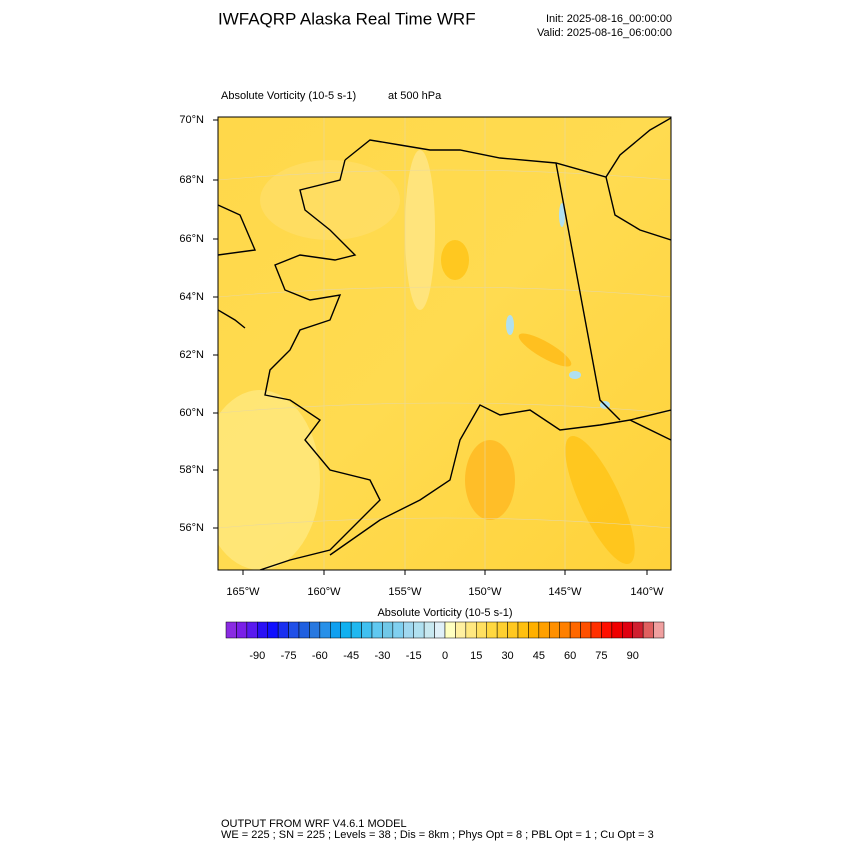 This screenshot has height=855, width=850. Describe the element at coordinates (347, 18) in the screenshot. I see `title: IWFAQRP Alaska Real Time WRF` at that location.